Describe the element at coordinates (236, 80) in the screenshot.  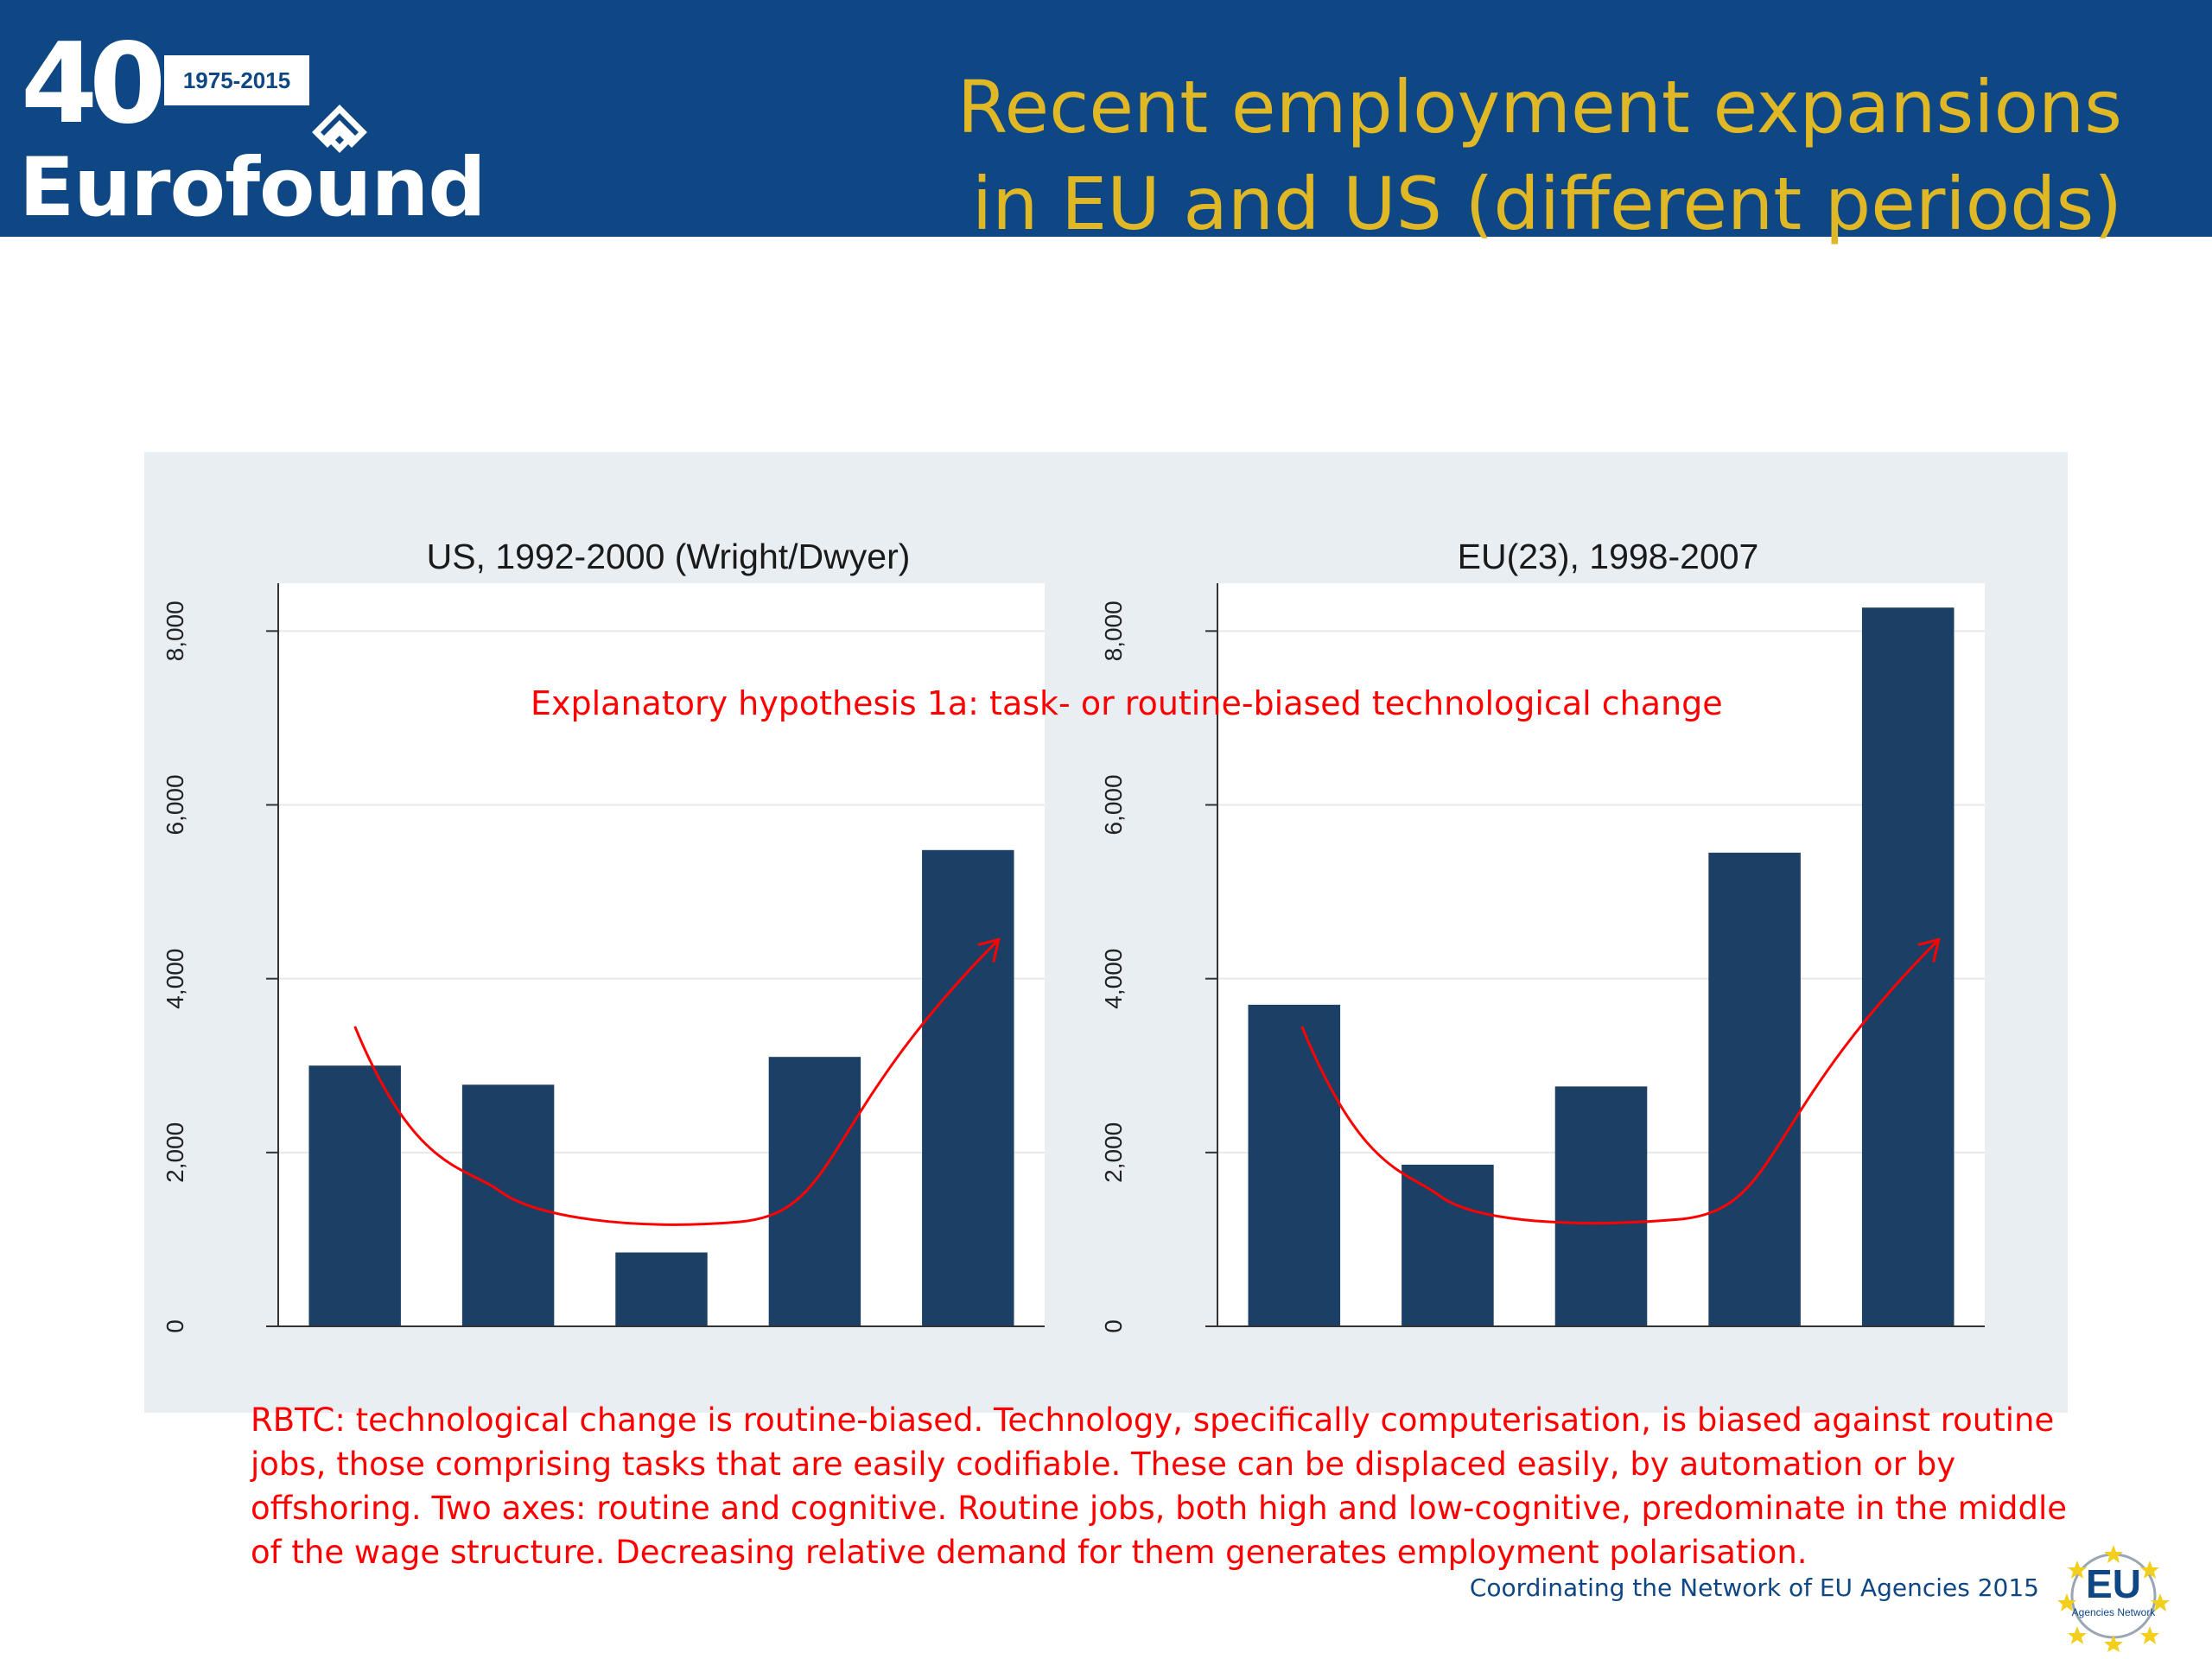
I see `logo-years-label: 1975-2015` at that location.